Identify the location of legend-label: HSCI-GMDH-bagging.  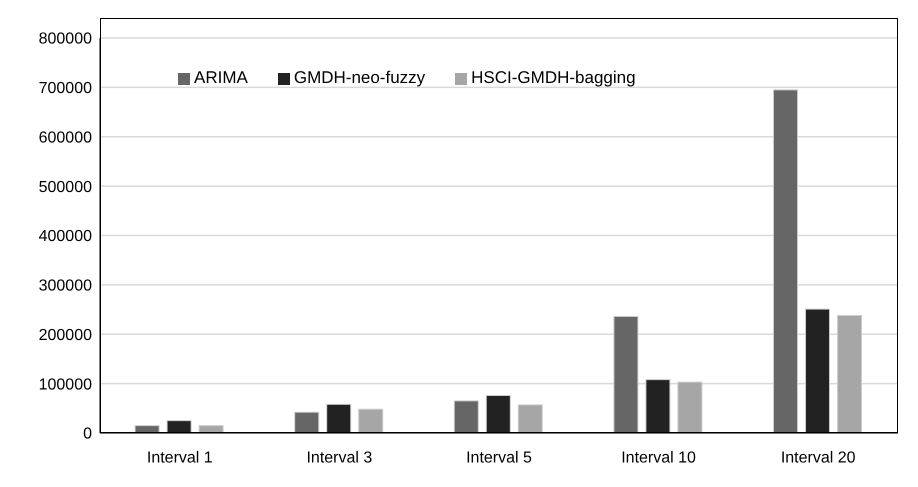
(553, 77).